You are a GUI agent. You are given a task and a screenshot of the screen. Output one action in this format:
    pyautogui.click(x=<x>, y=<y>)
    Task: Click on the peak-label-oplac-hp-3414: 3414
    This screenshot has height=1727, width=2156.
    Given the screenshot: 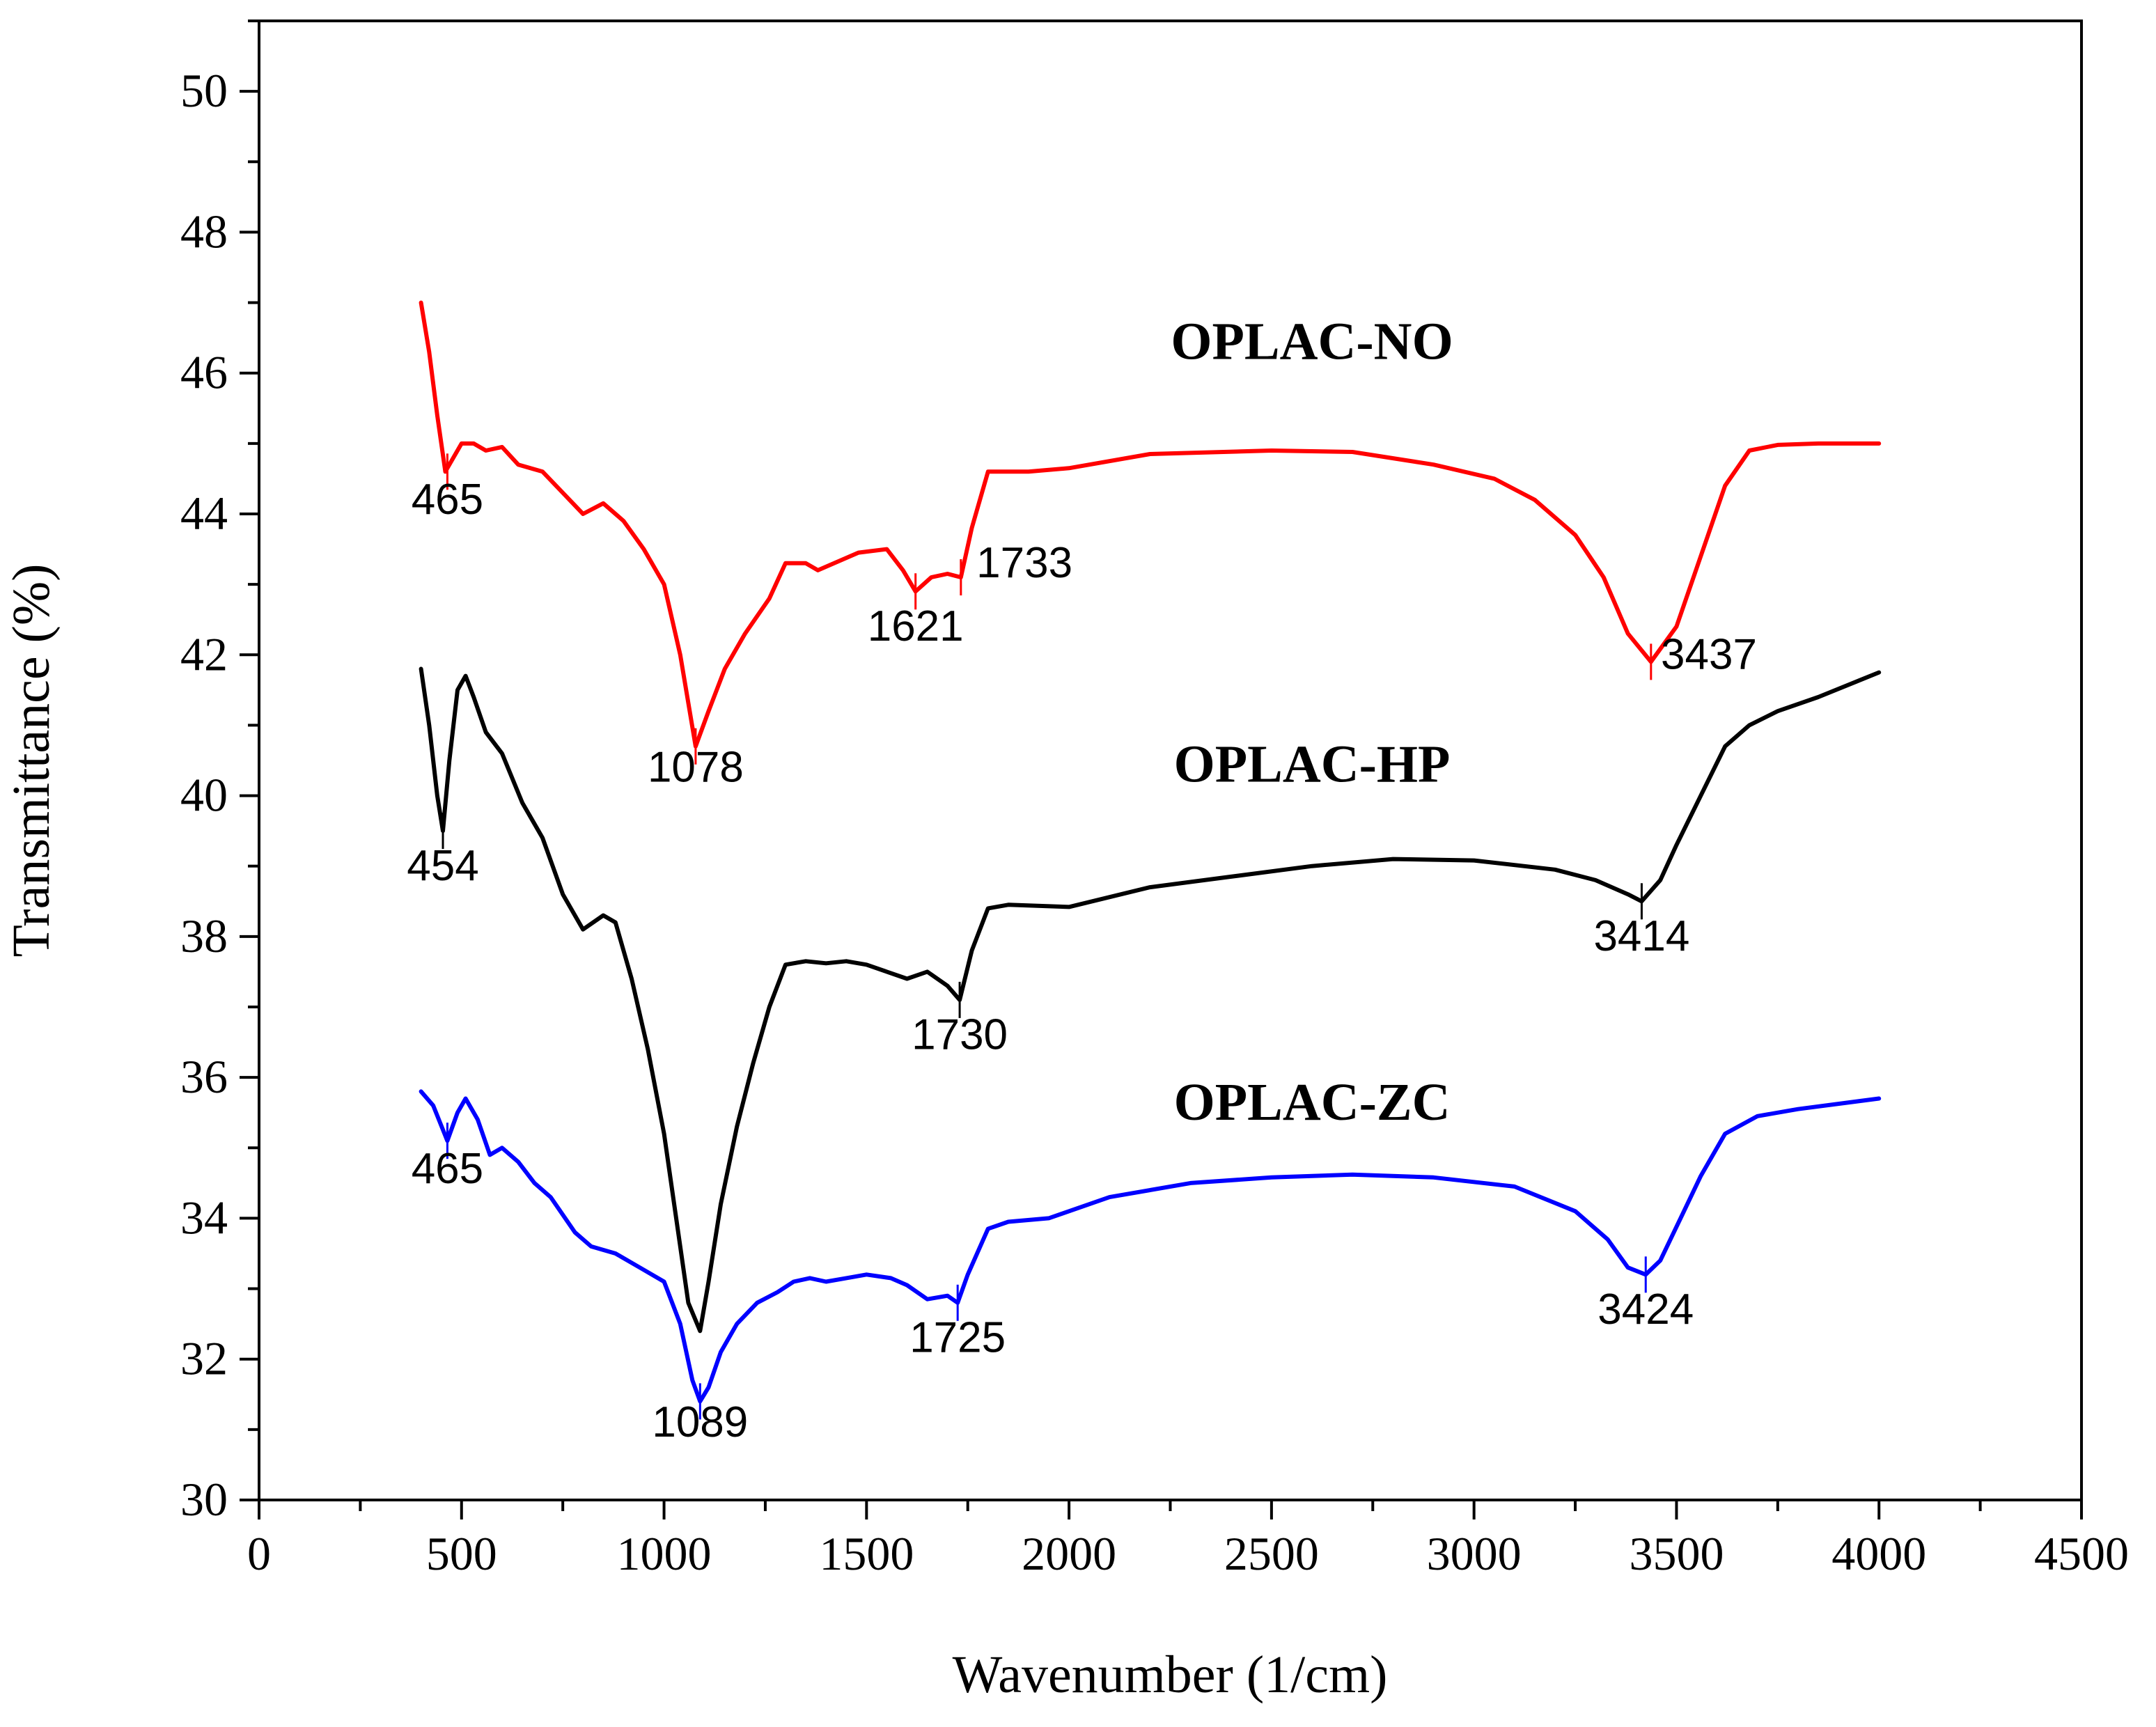 What is the action you would take?
    pyautogui.click(x=1641, y=936)
    